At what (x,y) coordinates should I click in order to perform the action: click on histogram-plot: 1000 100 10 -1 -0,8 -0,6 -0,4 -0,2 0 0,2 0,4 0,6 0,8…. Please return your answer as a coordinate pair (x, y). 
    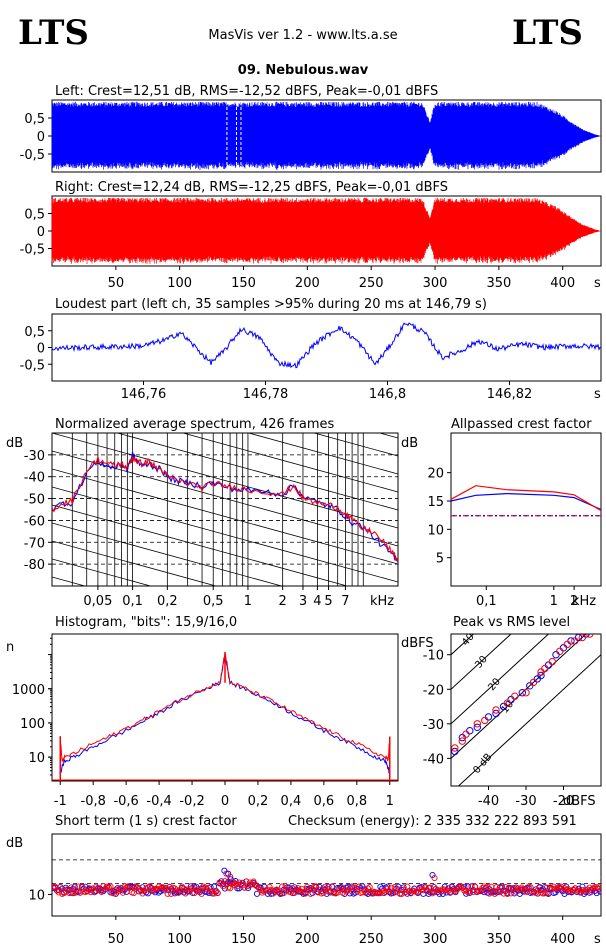
    Looking at the image, I should click on (205, 721).